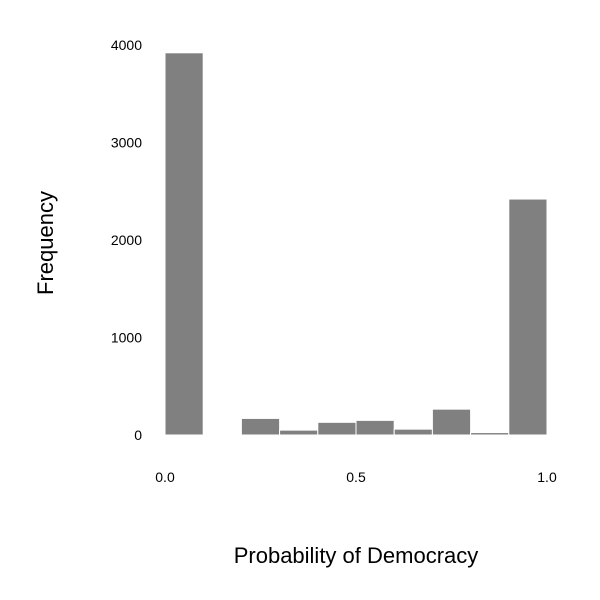 This screenshot has height=600, width=600. What do you see at coordinates (126, 45) in the screenshot?
I see `y-tick-label-4: 4000` at bounding box center [126, 45].